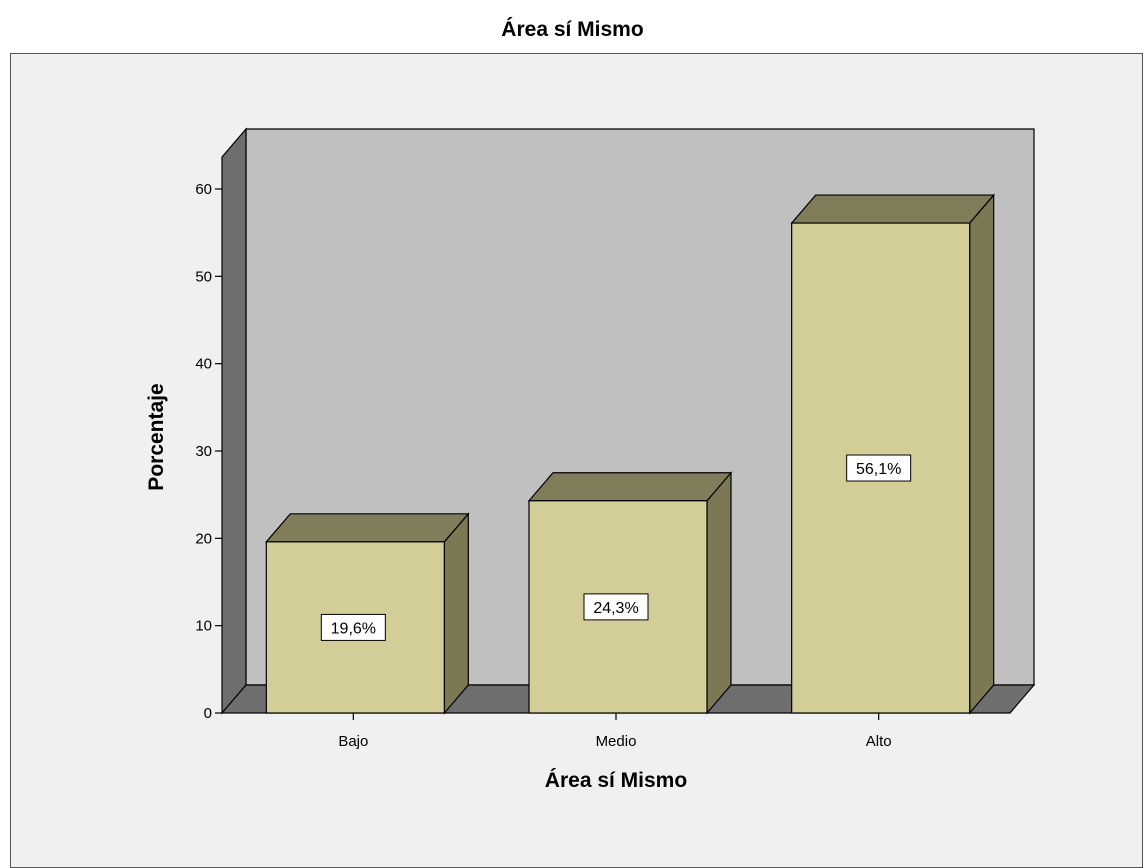  Describe the element at coordinates (203, 626) in the screenshot. I see `y-tick-label: 10` at that location.